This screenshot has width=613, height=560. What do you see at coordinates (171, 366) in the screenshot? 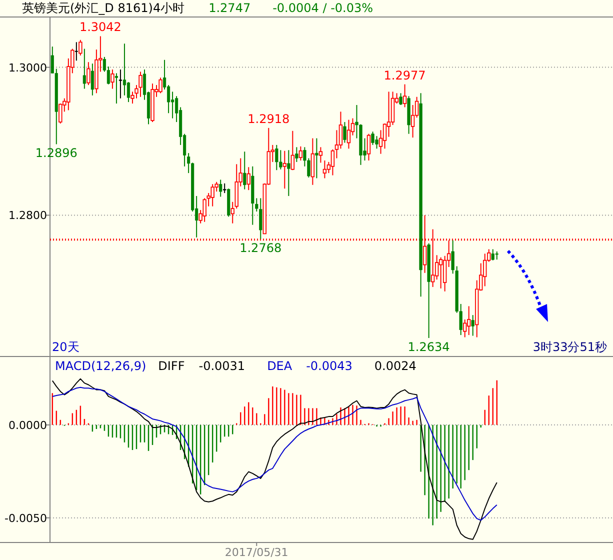
I see `text: DIFF` at bounding box center [171, 366].